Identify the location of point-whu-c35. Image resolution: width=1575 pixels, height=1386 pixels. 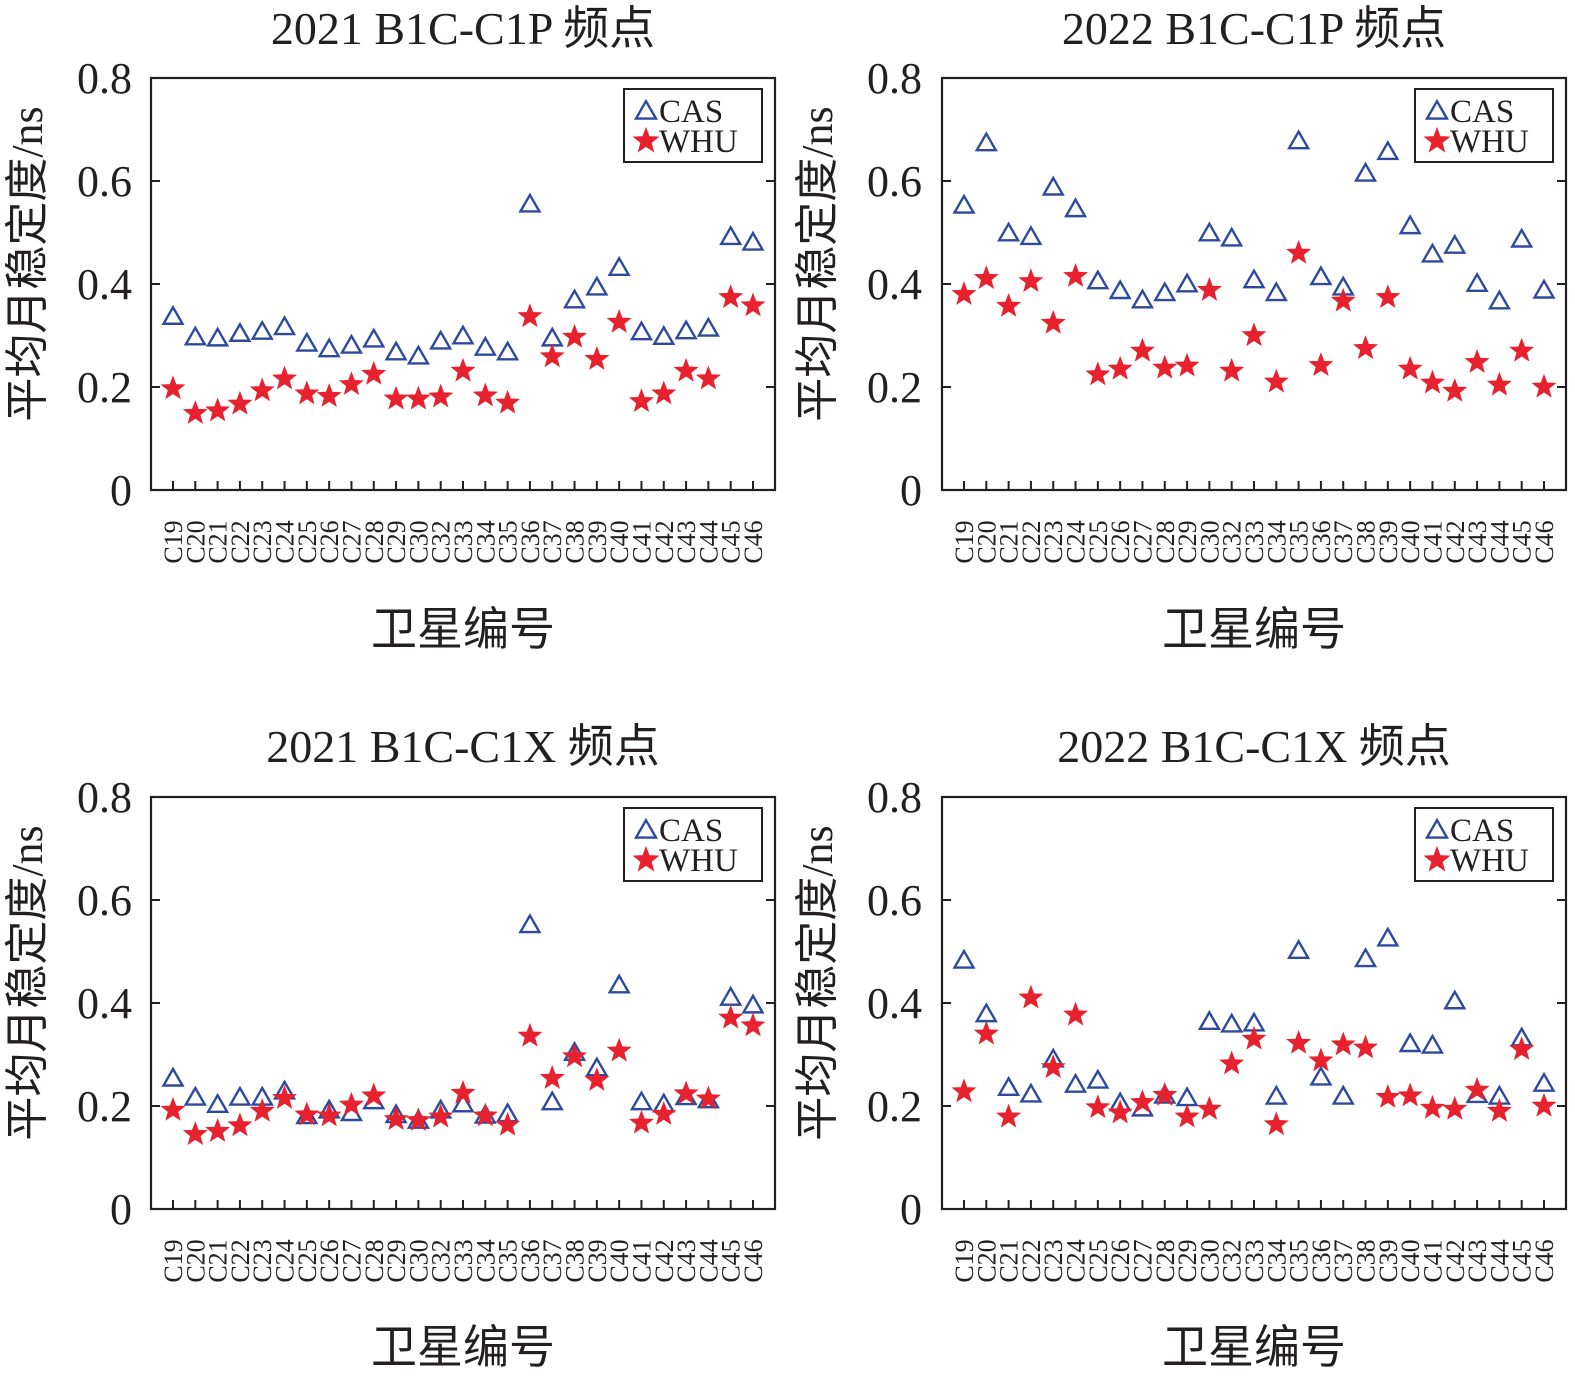
(508, 401).